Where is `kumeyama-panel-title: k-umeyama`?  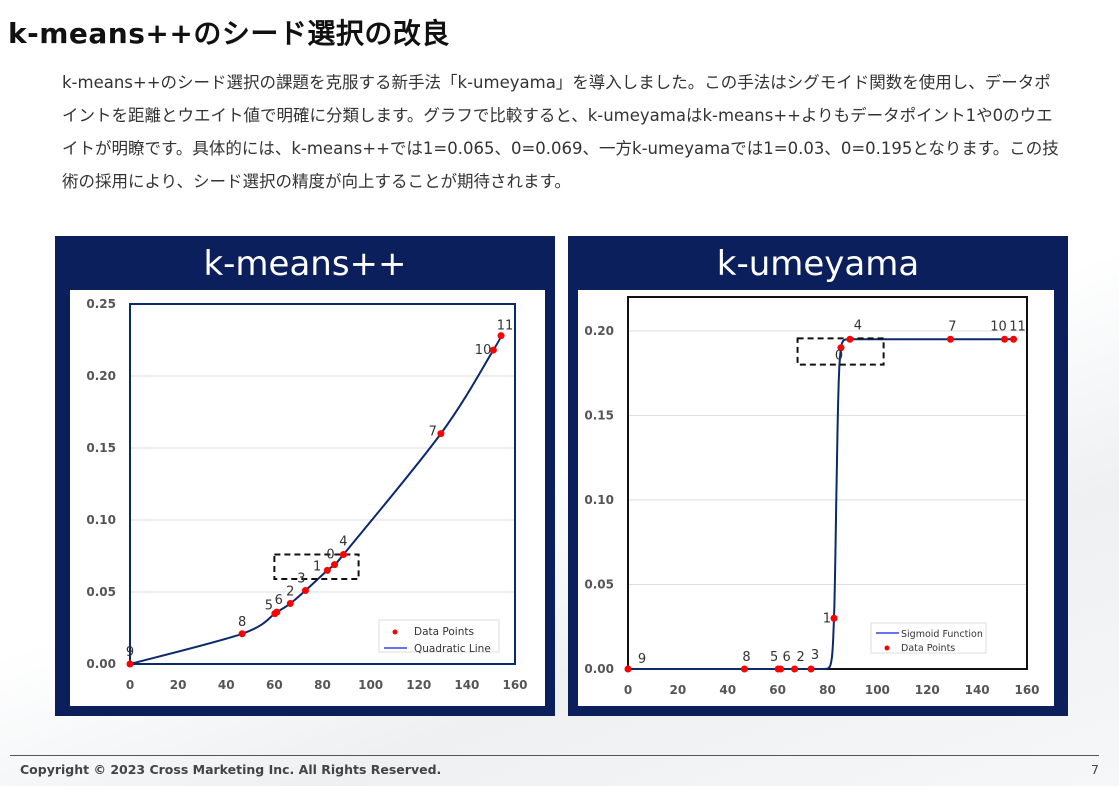
kumeyama-panel-title: k-umeyama is located at coordinates (818, 264).